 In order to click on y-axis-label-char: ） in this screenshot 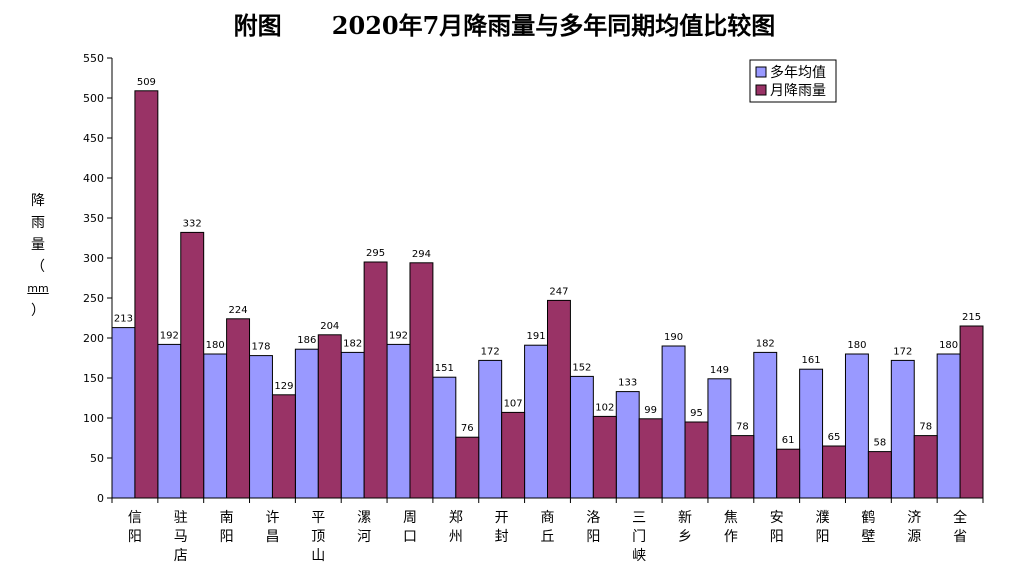, I will do `click(38, 311)`.